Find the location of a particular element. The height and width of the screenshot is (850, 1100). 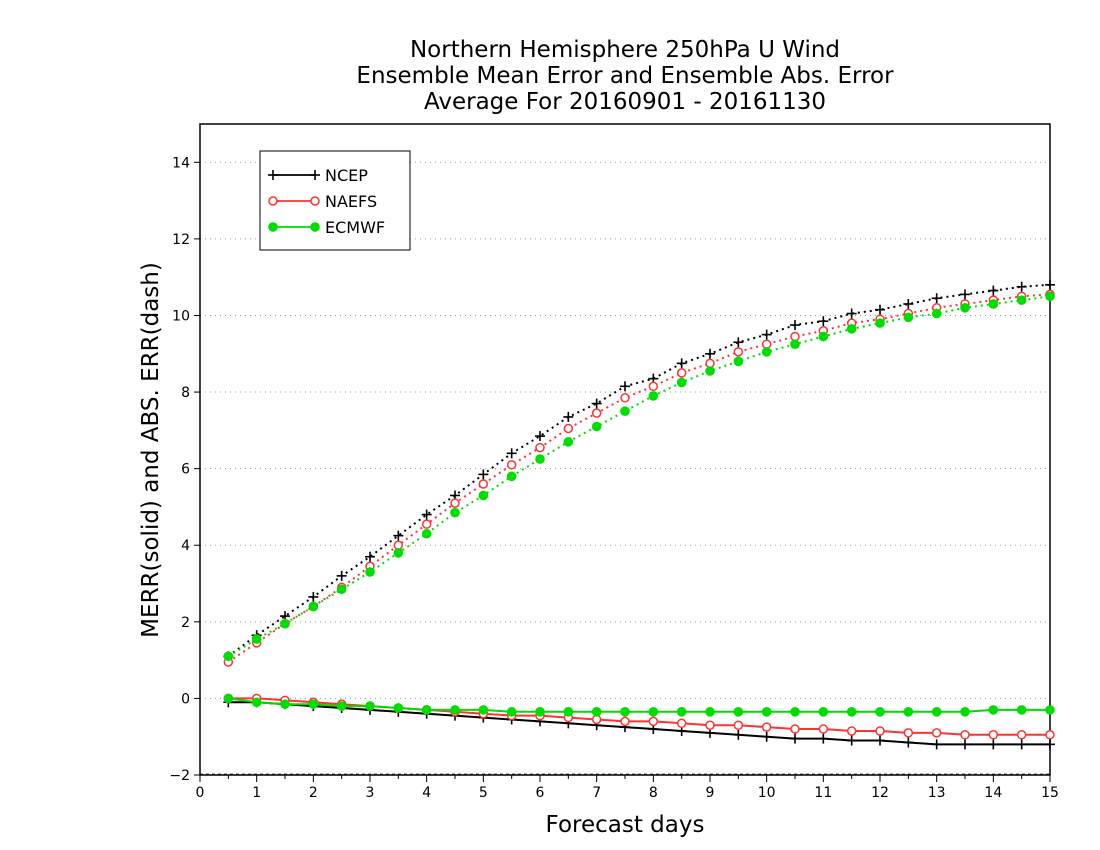

y-axis: −2 0 2 4 6 8 10 12 14 is located at coordinates (184, 469).